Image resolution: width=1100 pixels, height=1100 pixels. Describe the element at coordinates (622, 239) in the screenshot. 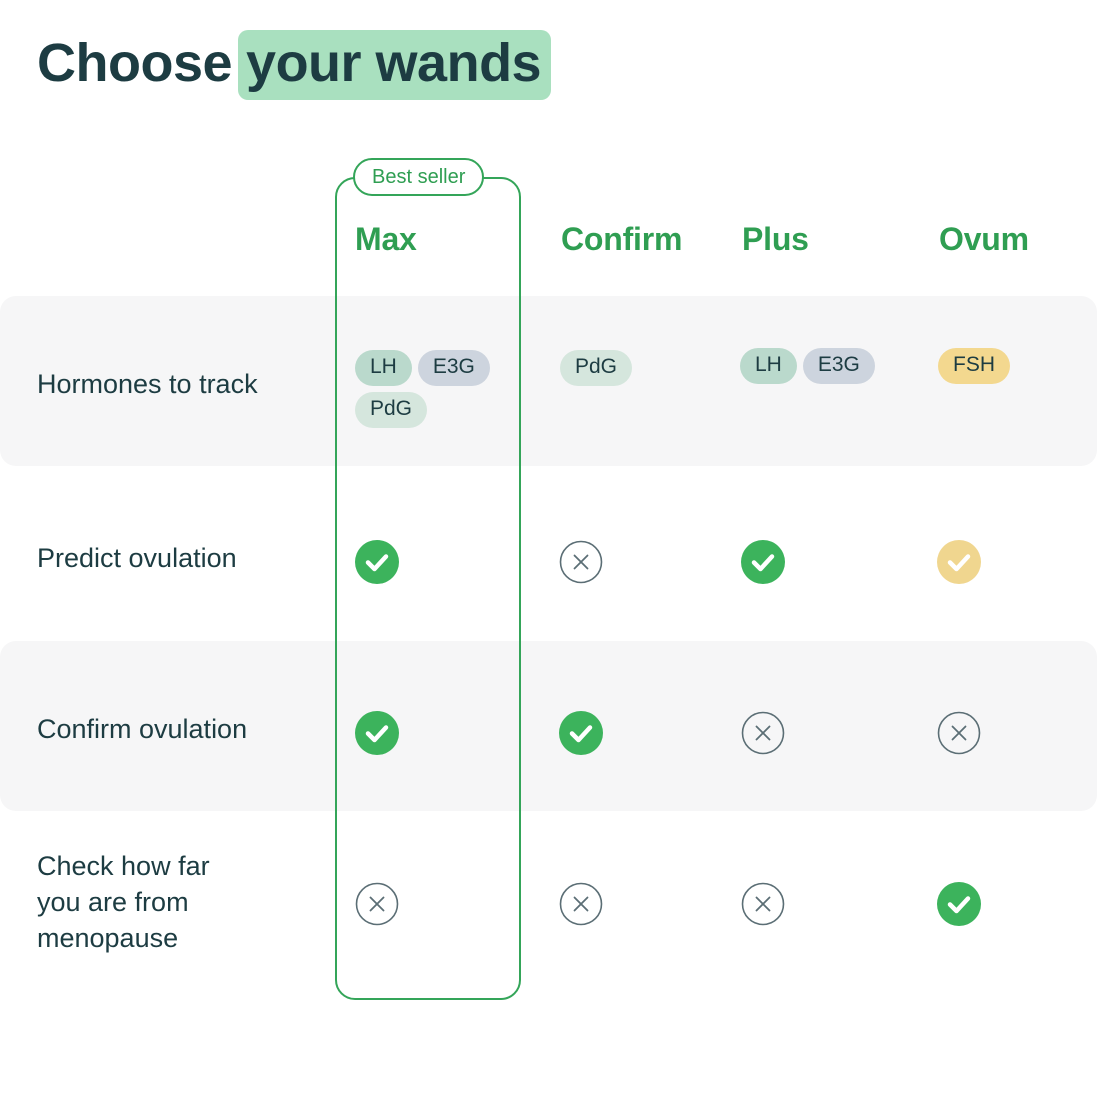

I see `column-header-confirm: Confirm` at that location.